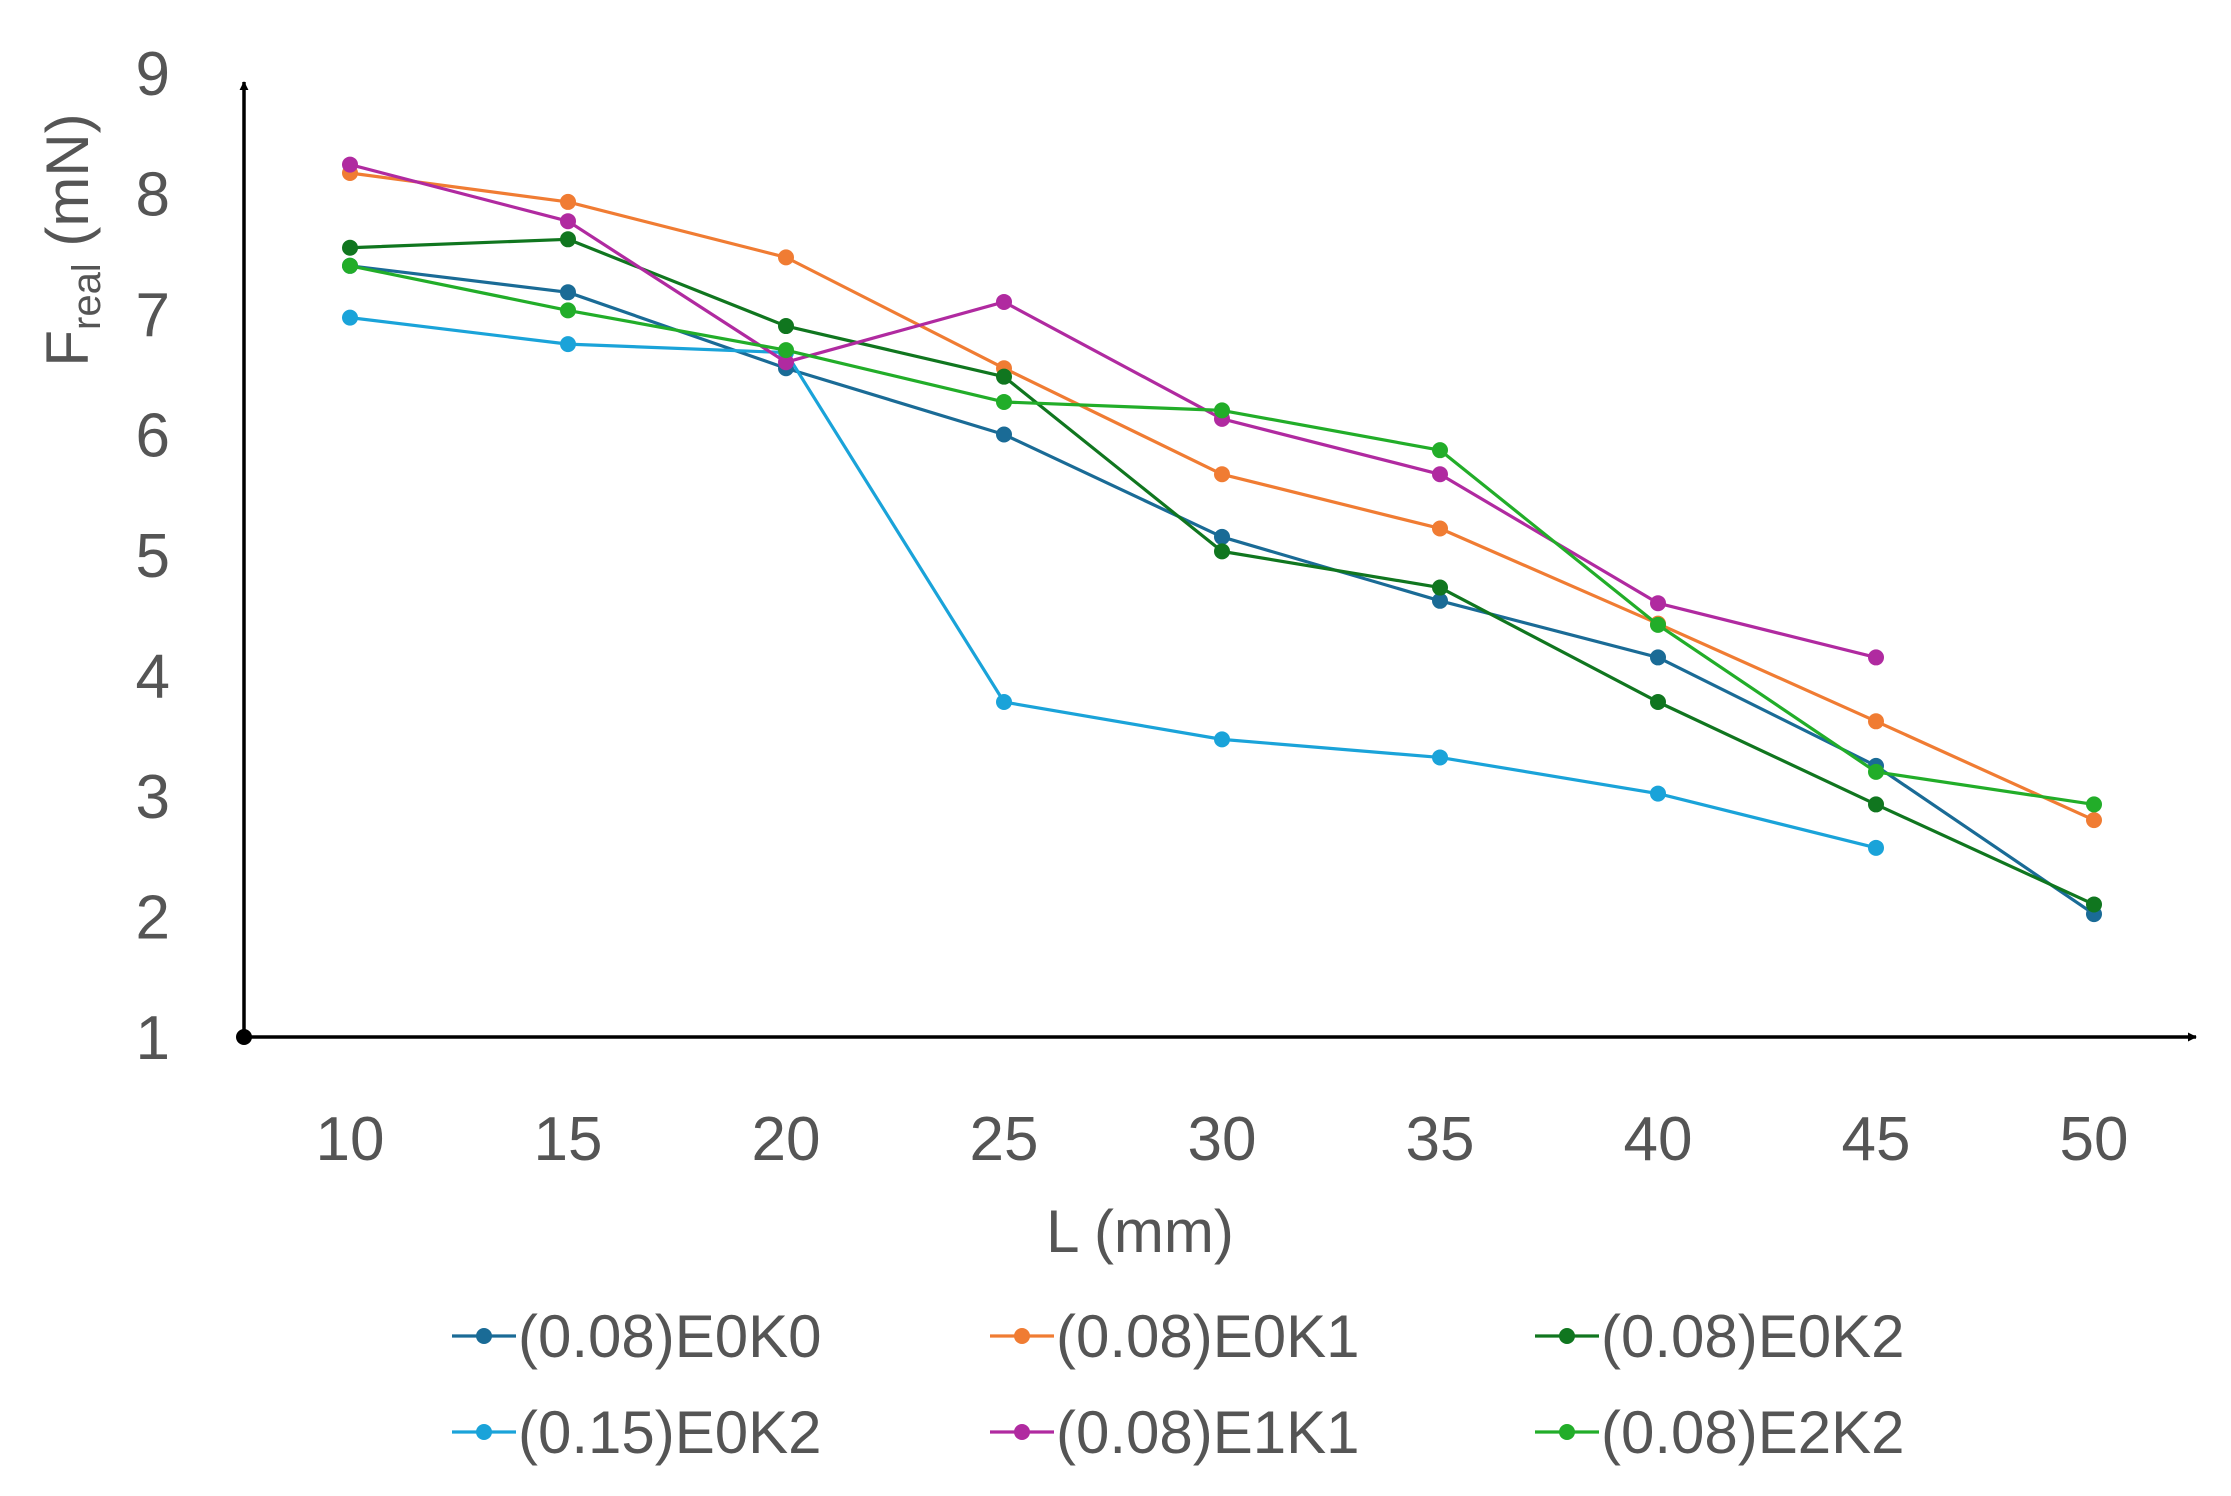 Image resolution: width=2231 pixels, height=1496 pixels. Describe the element at coordinates (2094, 1139) in the screenshot. I see `x-tick-label: 50` at that location.